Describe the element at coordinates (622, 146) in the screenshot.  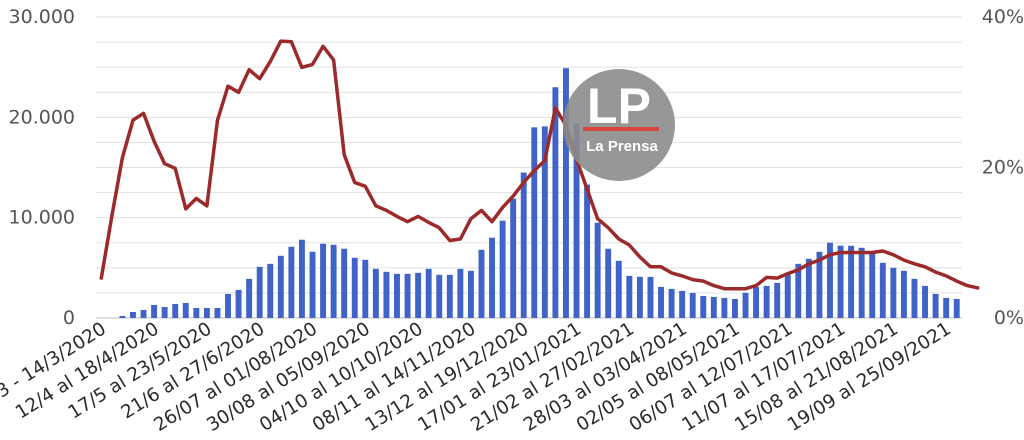
I see `logo-name: La Prensa` at that location.